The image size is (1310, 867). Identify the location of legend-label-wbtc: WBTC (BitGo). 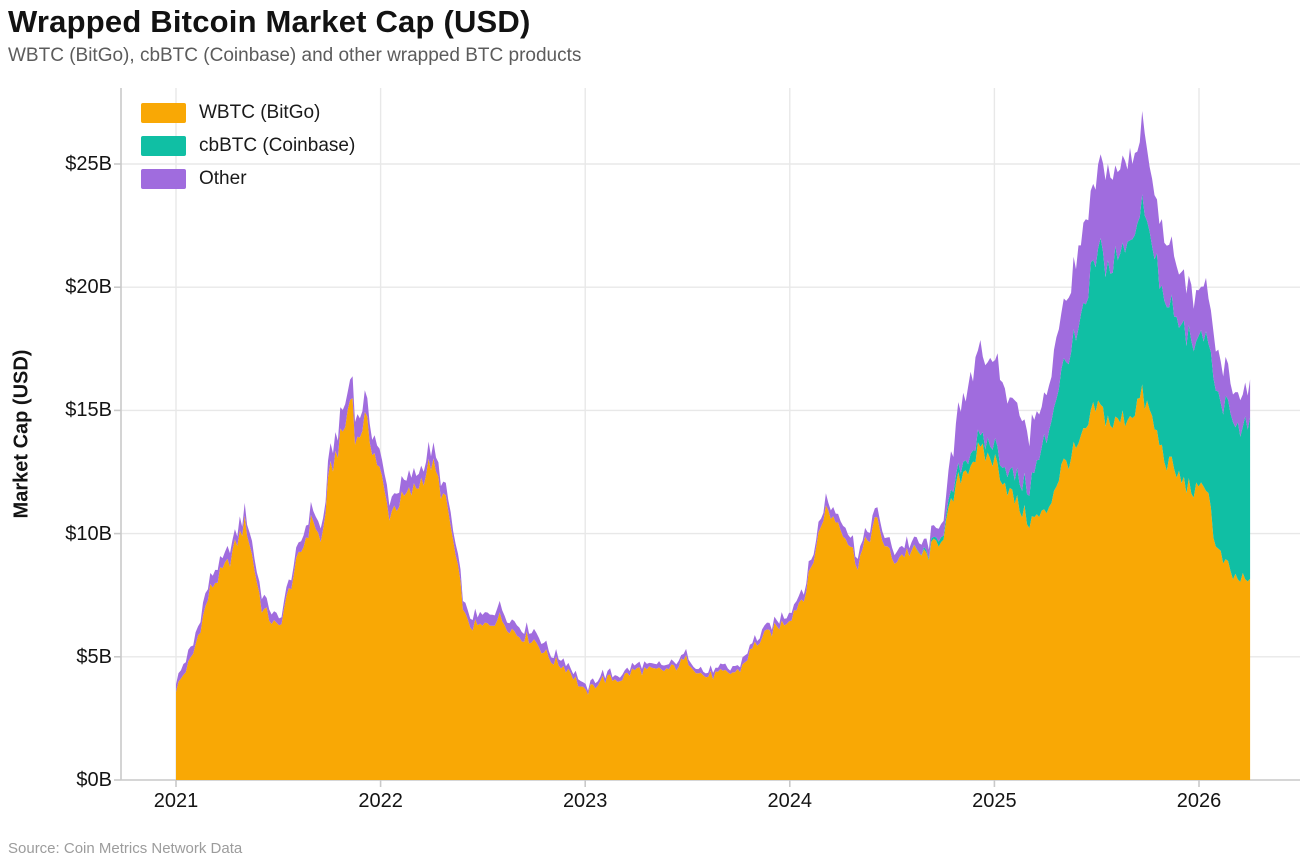
(260, 112).